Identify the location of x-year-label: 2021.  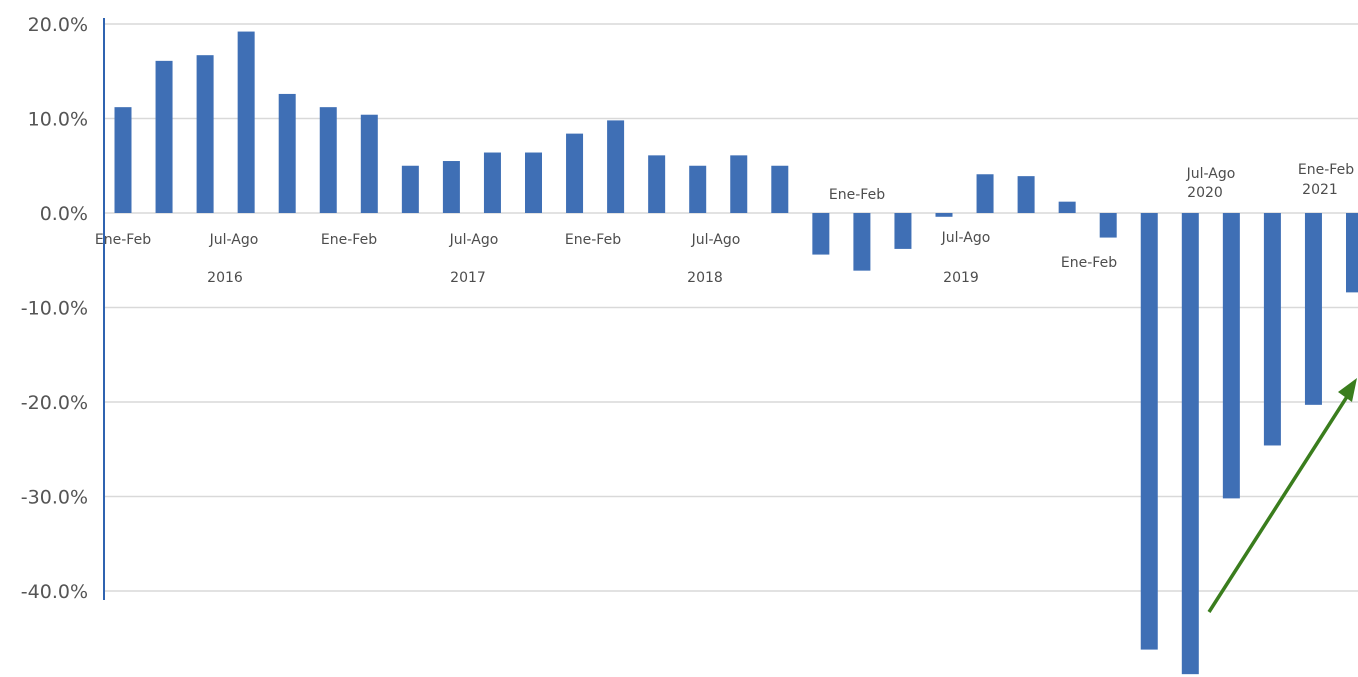
(1320, 190).